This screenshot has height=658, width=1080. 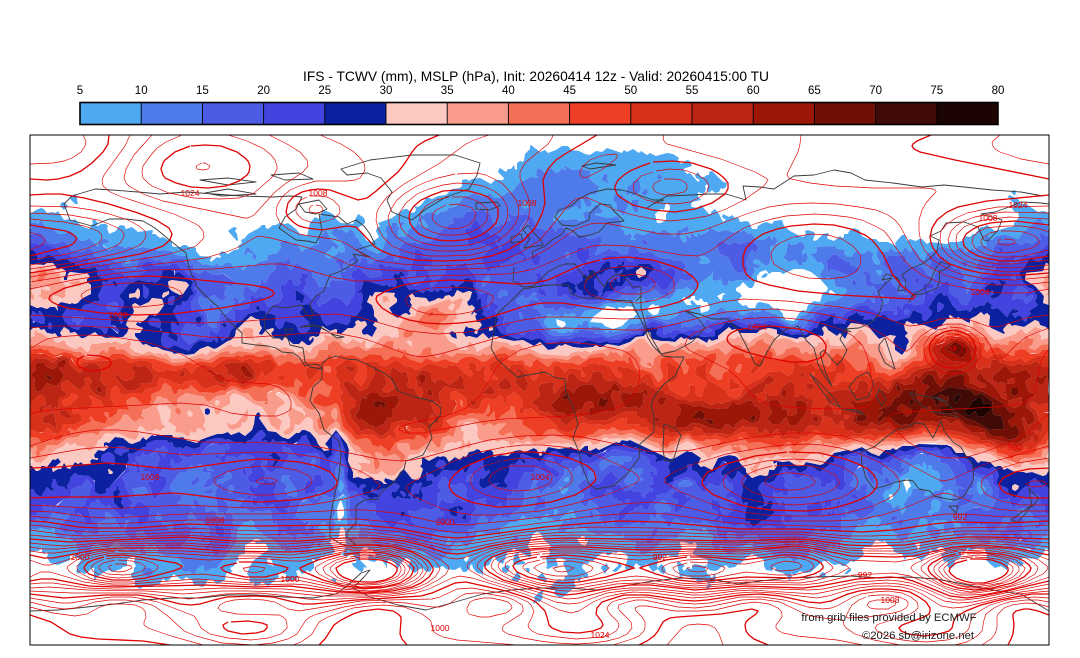 I want to click on svg-text: ©2026 sb@irizone.net, so click(x=918, y=636).